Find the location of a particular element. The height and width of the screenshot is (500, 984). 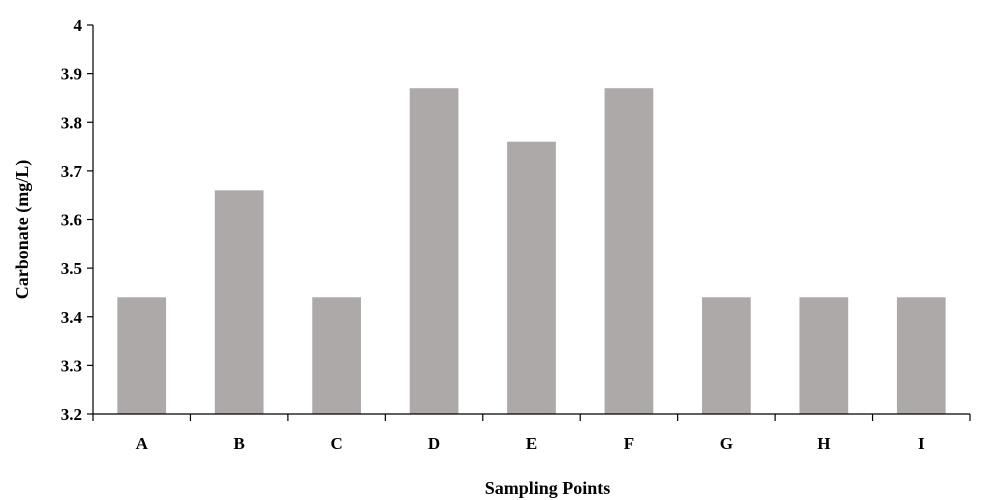

x-tick-label: E is located at coordinates (531, 443).